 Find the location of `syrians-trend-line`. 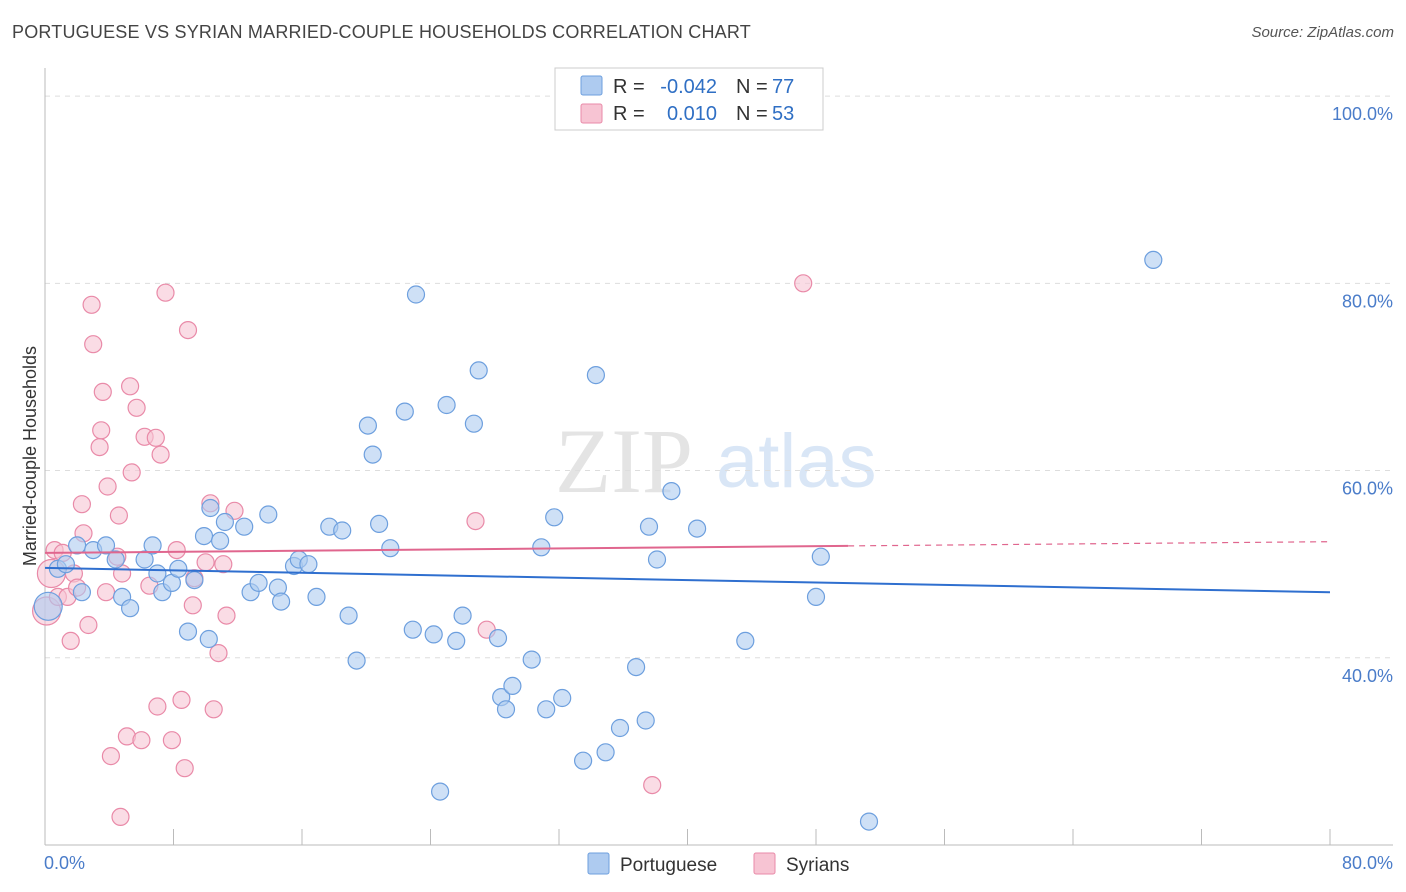

syrians-trend-line is located at coordinates (446, 549).